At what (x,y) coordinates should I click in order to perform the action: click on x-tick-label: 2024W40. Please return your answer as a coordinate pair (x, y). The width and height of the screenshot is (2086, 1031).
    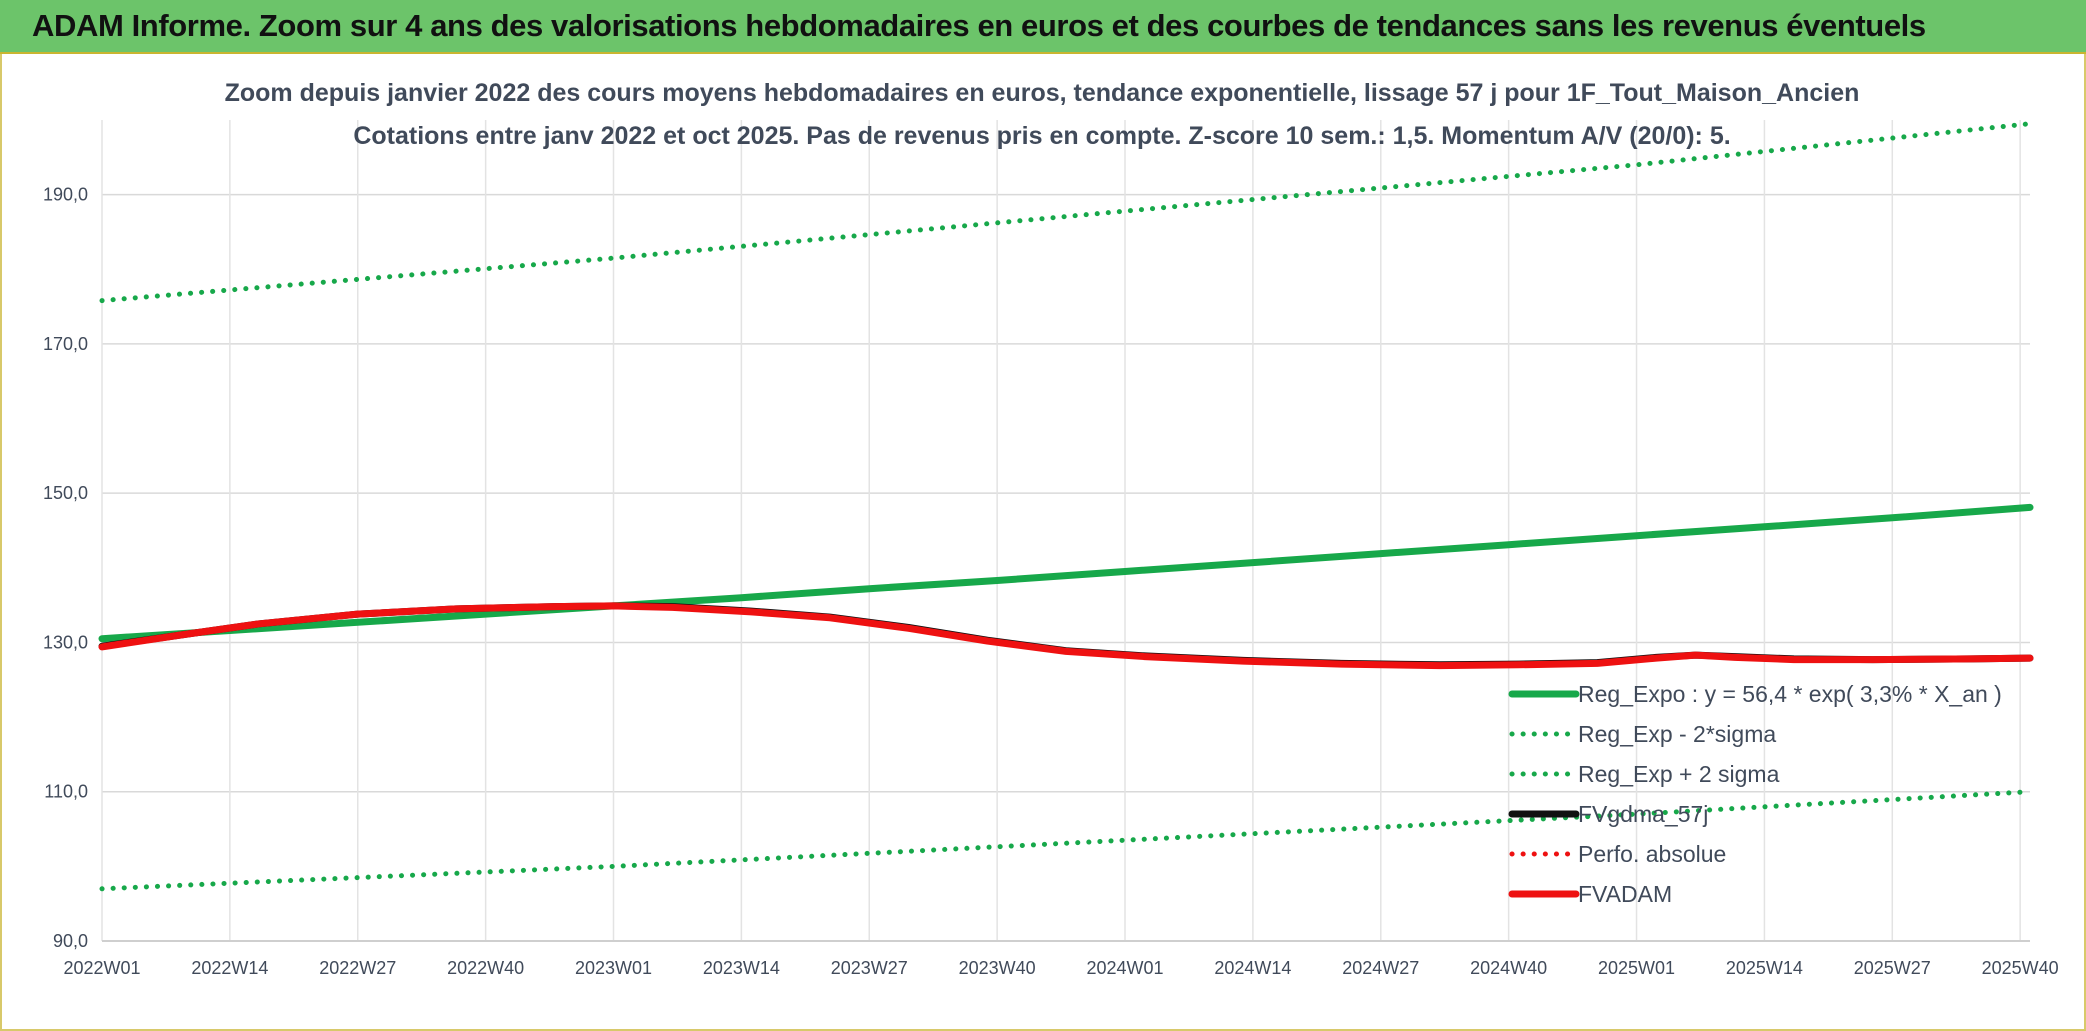
    Looking at the image, I should click on (1508, 968).